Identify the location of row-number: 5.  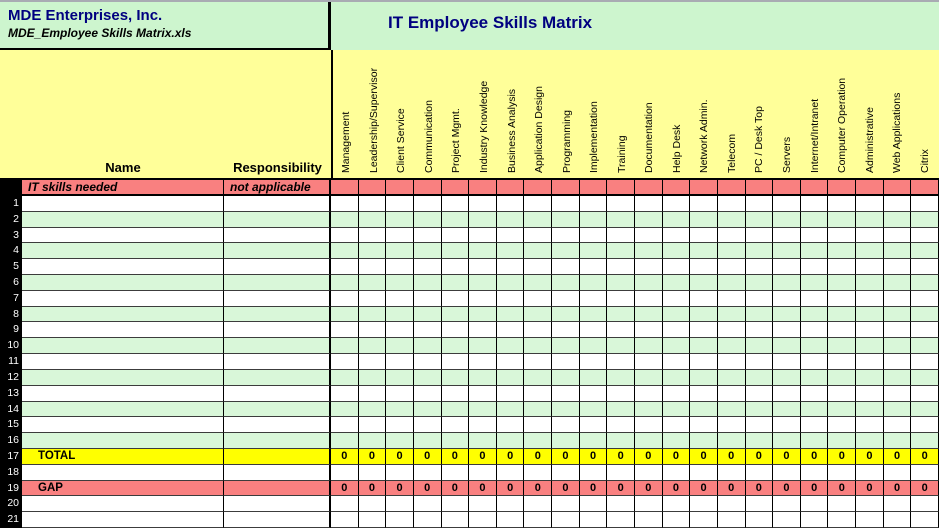
(11, 267).